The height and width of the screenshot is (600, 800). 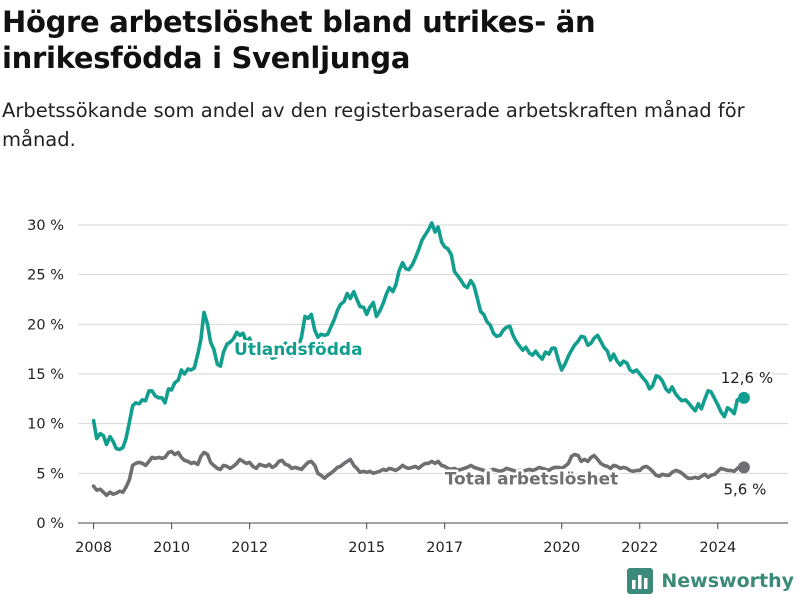 I want to click on y-tick-label: 30 %, so click(x=45, y=226).